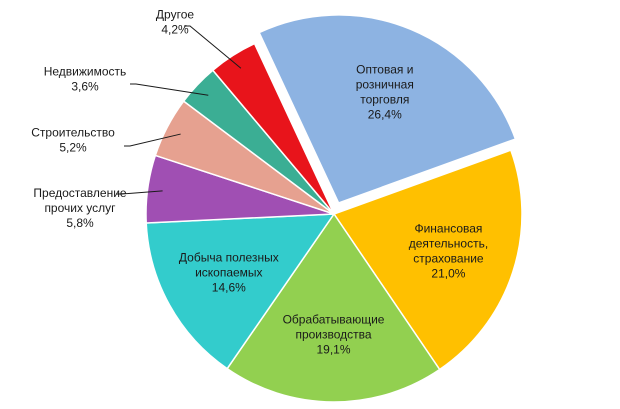 The height and width of the screenshot is (409, 620). I want to click on slice-name-label: торговля, so click(384, 99).